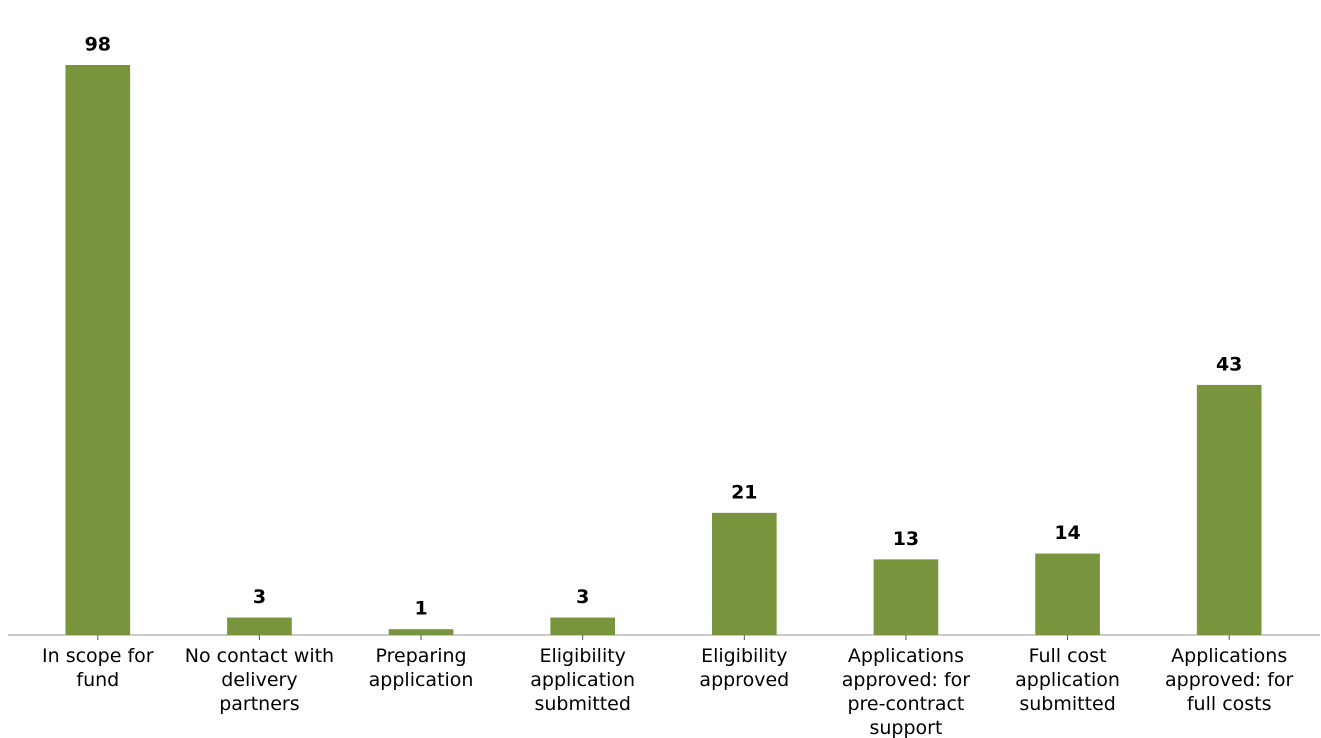 The width and height of the screenshot is (1321, 738). I want to click on x-tick-label: No contact with delivery partners, so click(259, 680).